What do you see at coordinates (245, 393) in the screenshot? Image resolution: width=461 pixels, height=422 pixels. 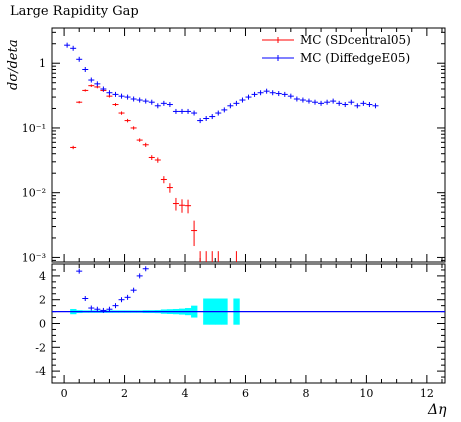 I see `x-tick-label: 6` at bounding box center [245, 393].